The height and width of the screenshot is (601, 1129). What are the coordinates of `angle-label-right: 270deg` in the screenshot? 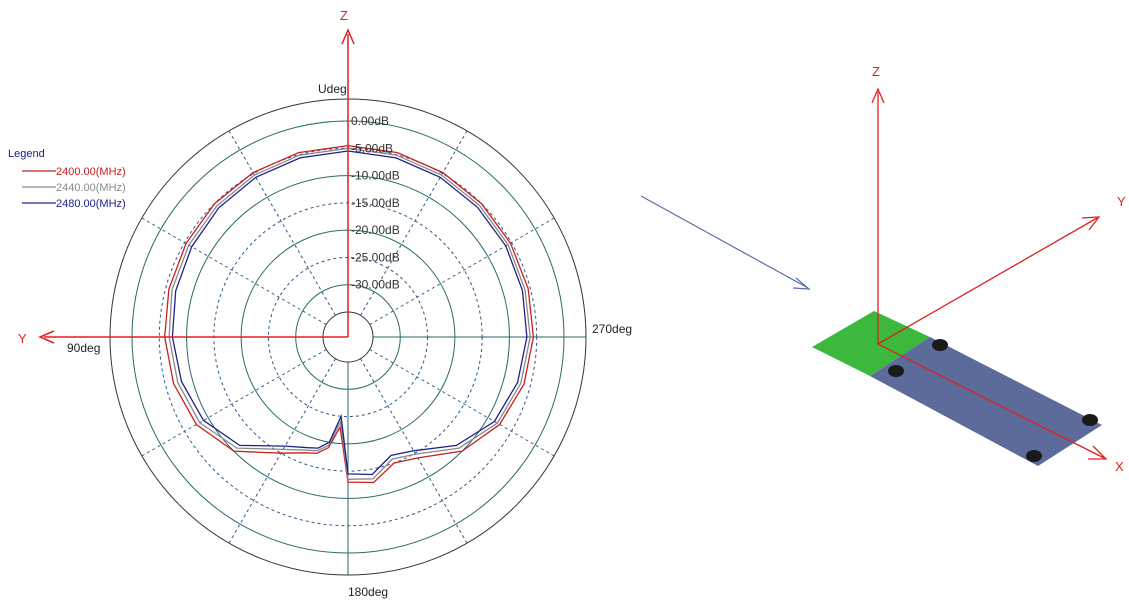 It's located at (612, 329).